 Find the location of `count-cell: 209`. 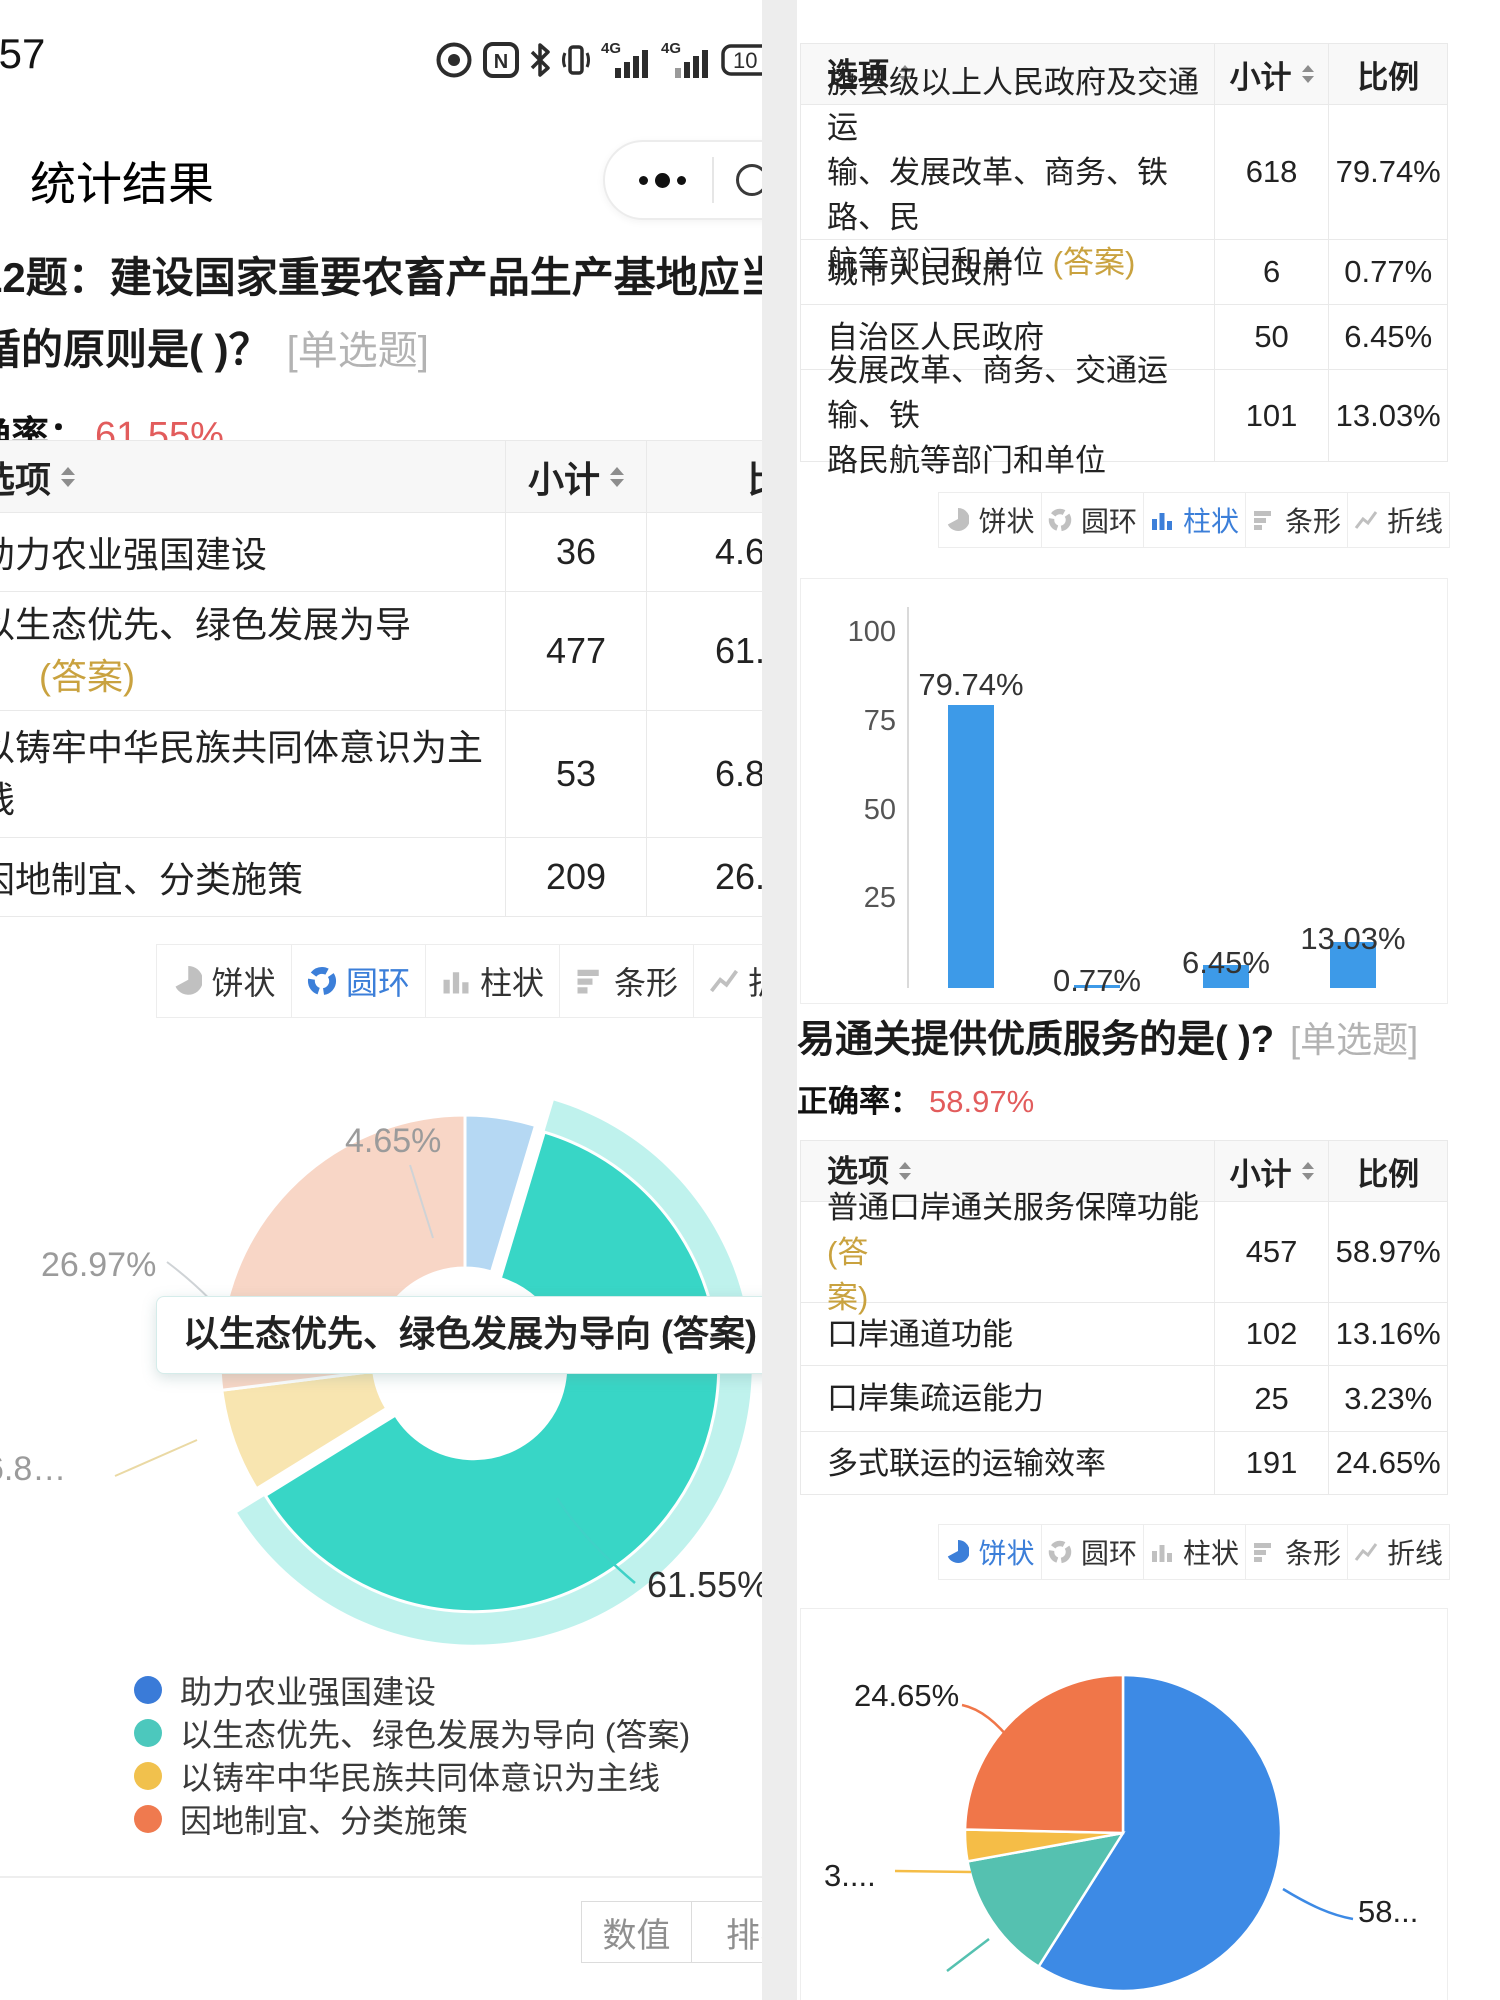

count-cell: 209 is located at coordinates (575, 877).